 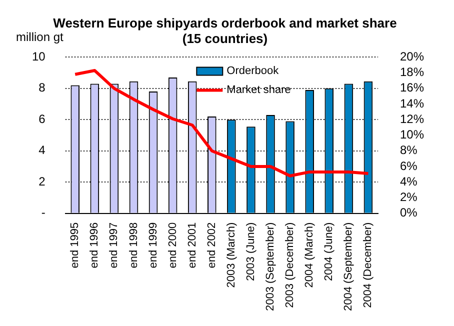 I want to click on y2-tick-label: 16%, so click(x=412, y=87).